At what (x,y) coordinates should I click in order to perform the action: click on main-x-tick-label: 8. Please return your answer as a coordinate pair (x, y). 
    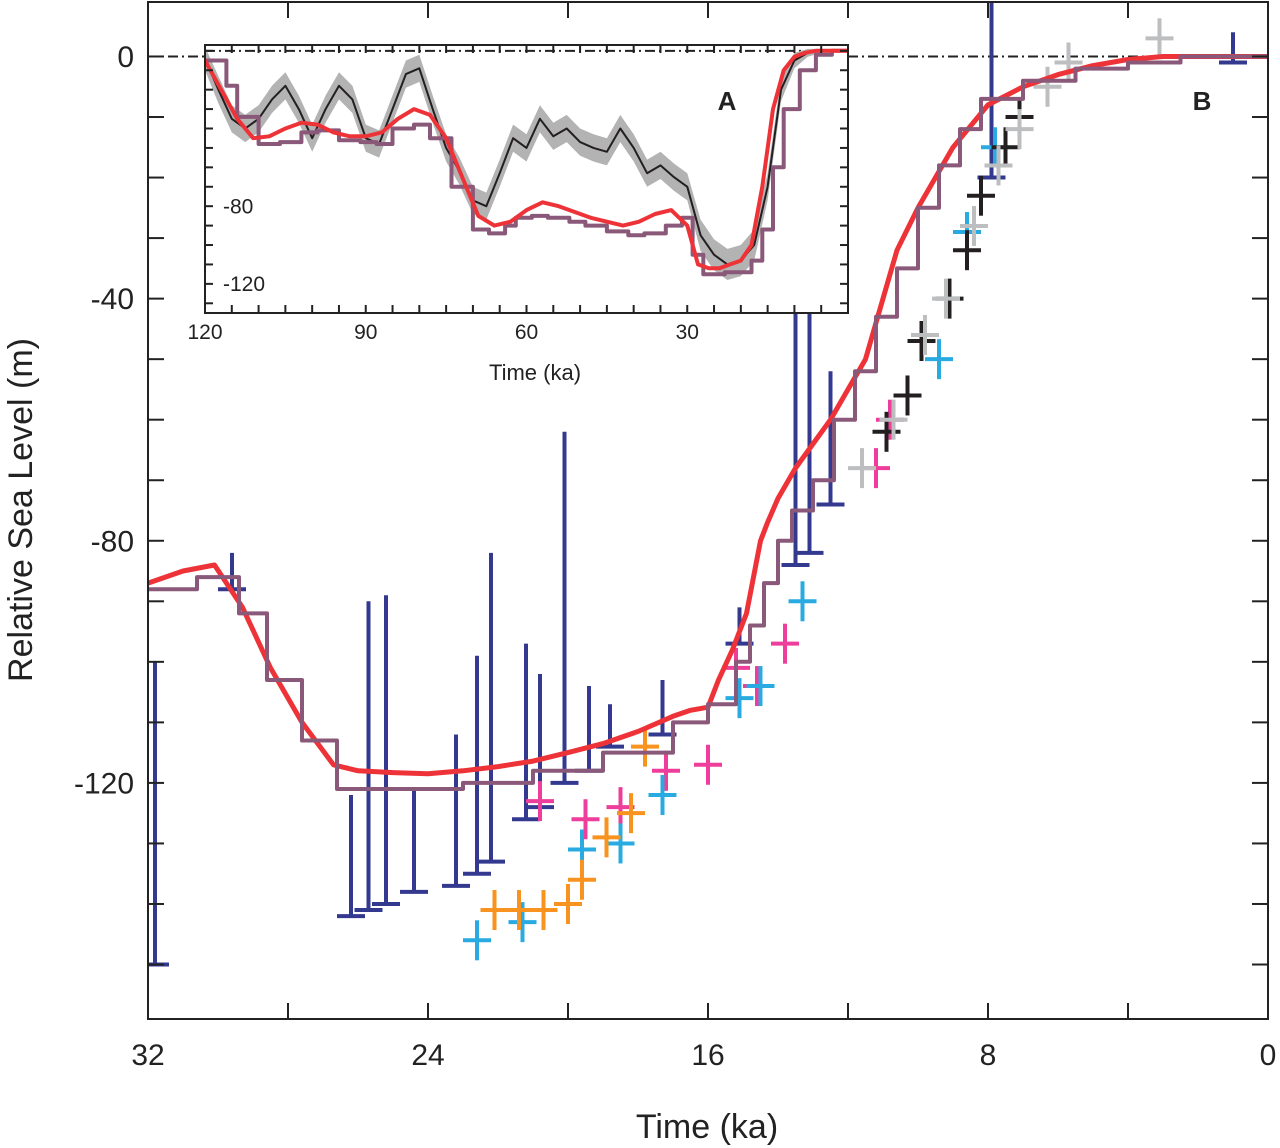
    Looking at the image, I should click on (988, 1055).